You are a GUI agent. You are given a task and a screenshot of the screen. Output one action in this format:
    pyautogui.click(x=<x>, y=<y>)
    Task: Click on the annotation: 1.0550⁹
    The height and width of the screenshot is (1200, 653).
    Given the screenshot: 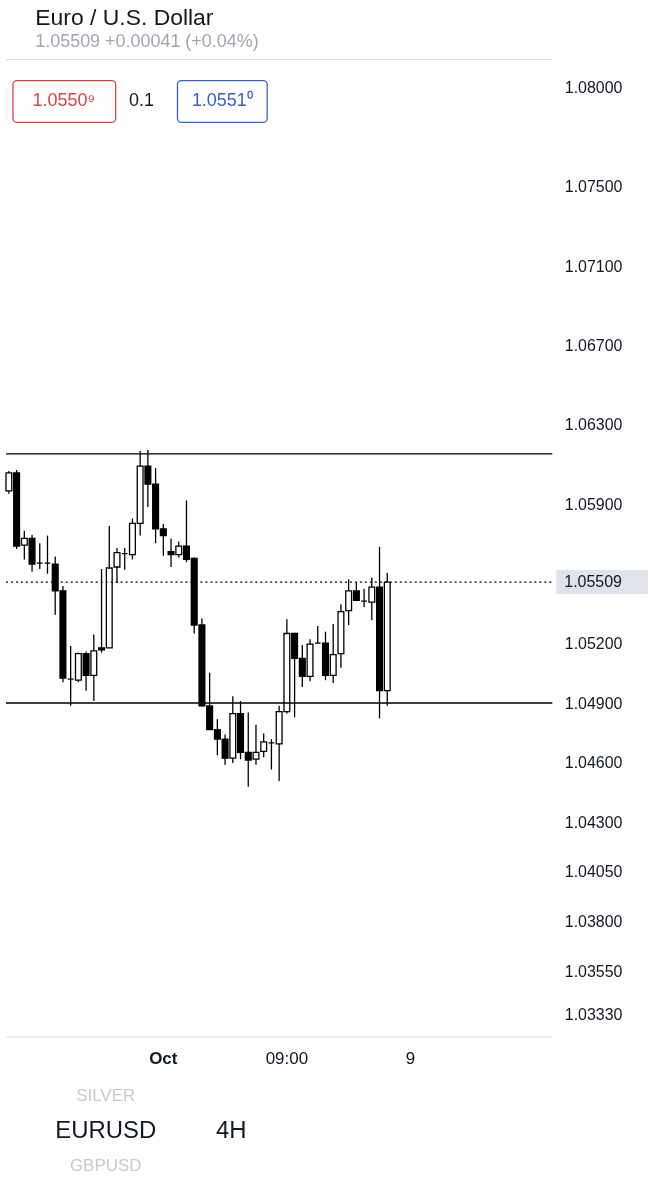 What is the action you would take?
    pyautogui.click(x=64, y=100)
    